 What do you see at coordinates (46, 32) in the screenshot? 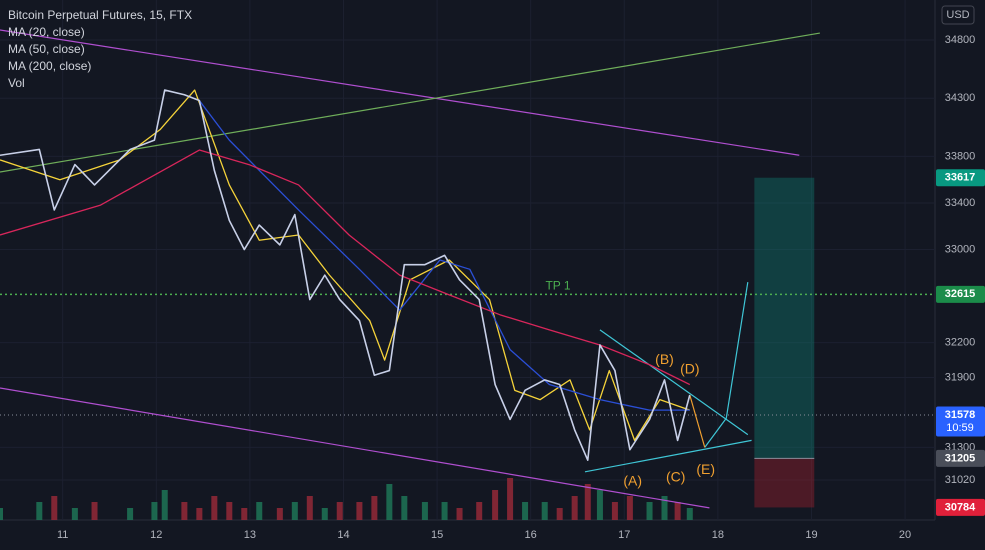
I see `legend-entry: MA (20, close)` at bounding box center [46, 32].